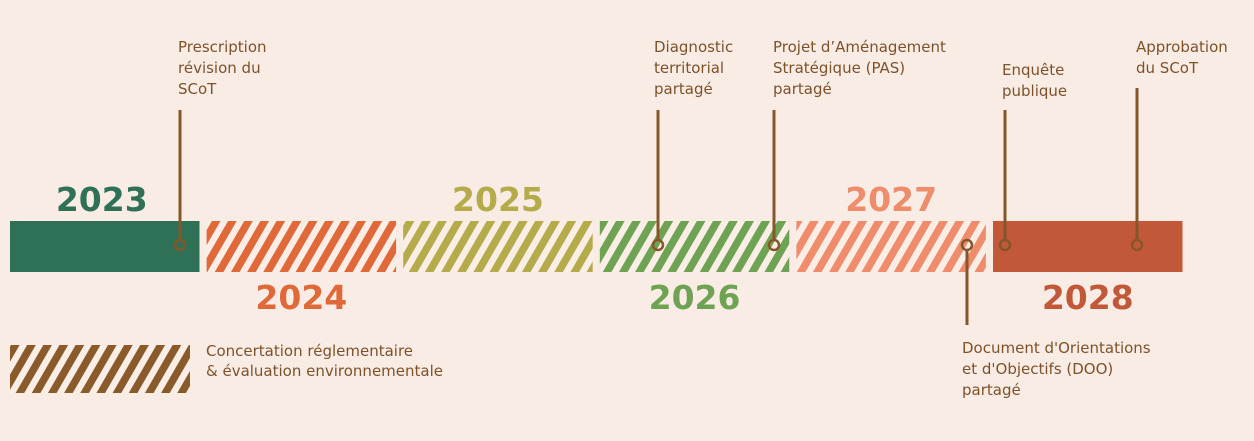 This screenshot has height=441, width=1254. What do you see at coordinates (1088, 297) in the screenshot?
I see `year-label: 2028` at bounding box center [1088, 297].